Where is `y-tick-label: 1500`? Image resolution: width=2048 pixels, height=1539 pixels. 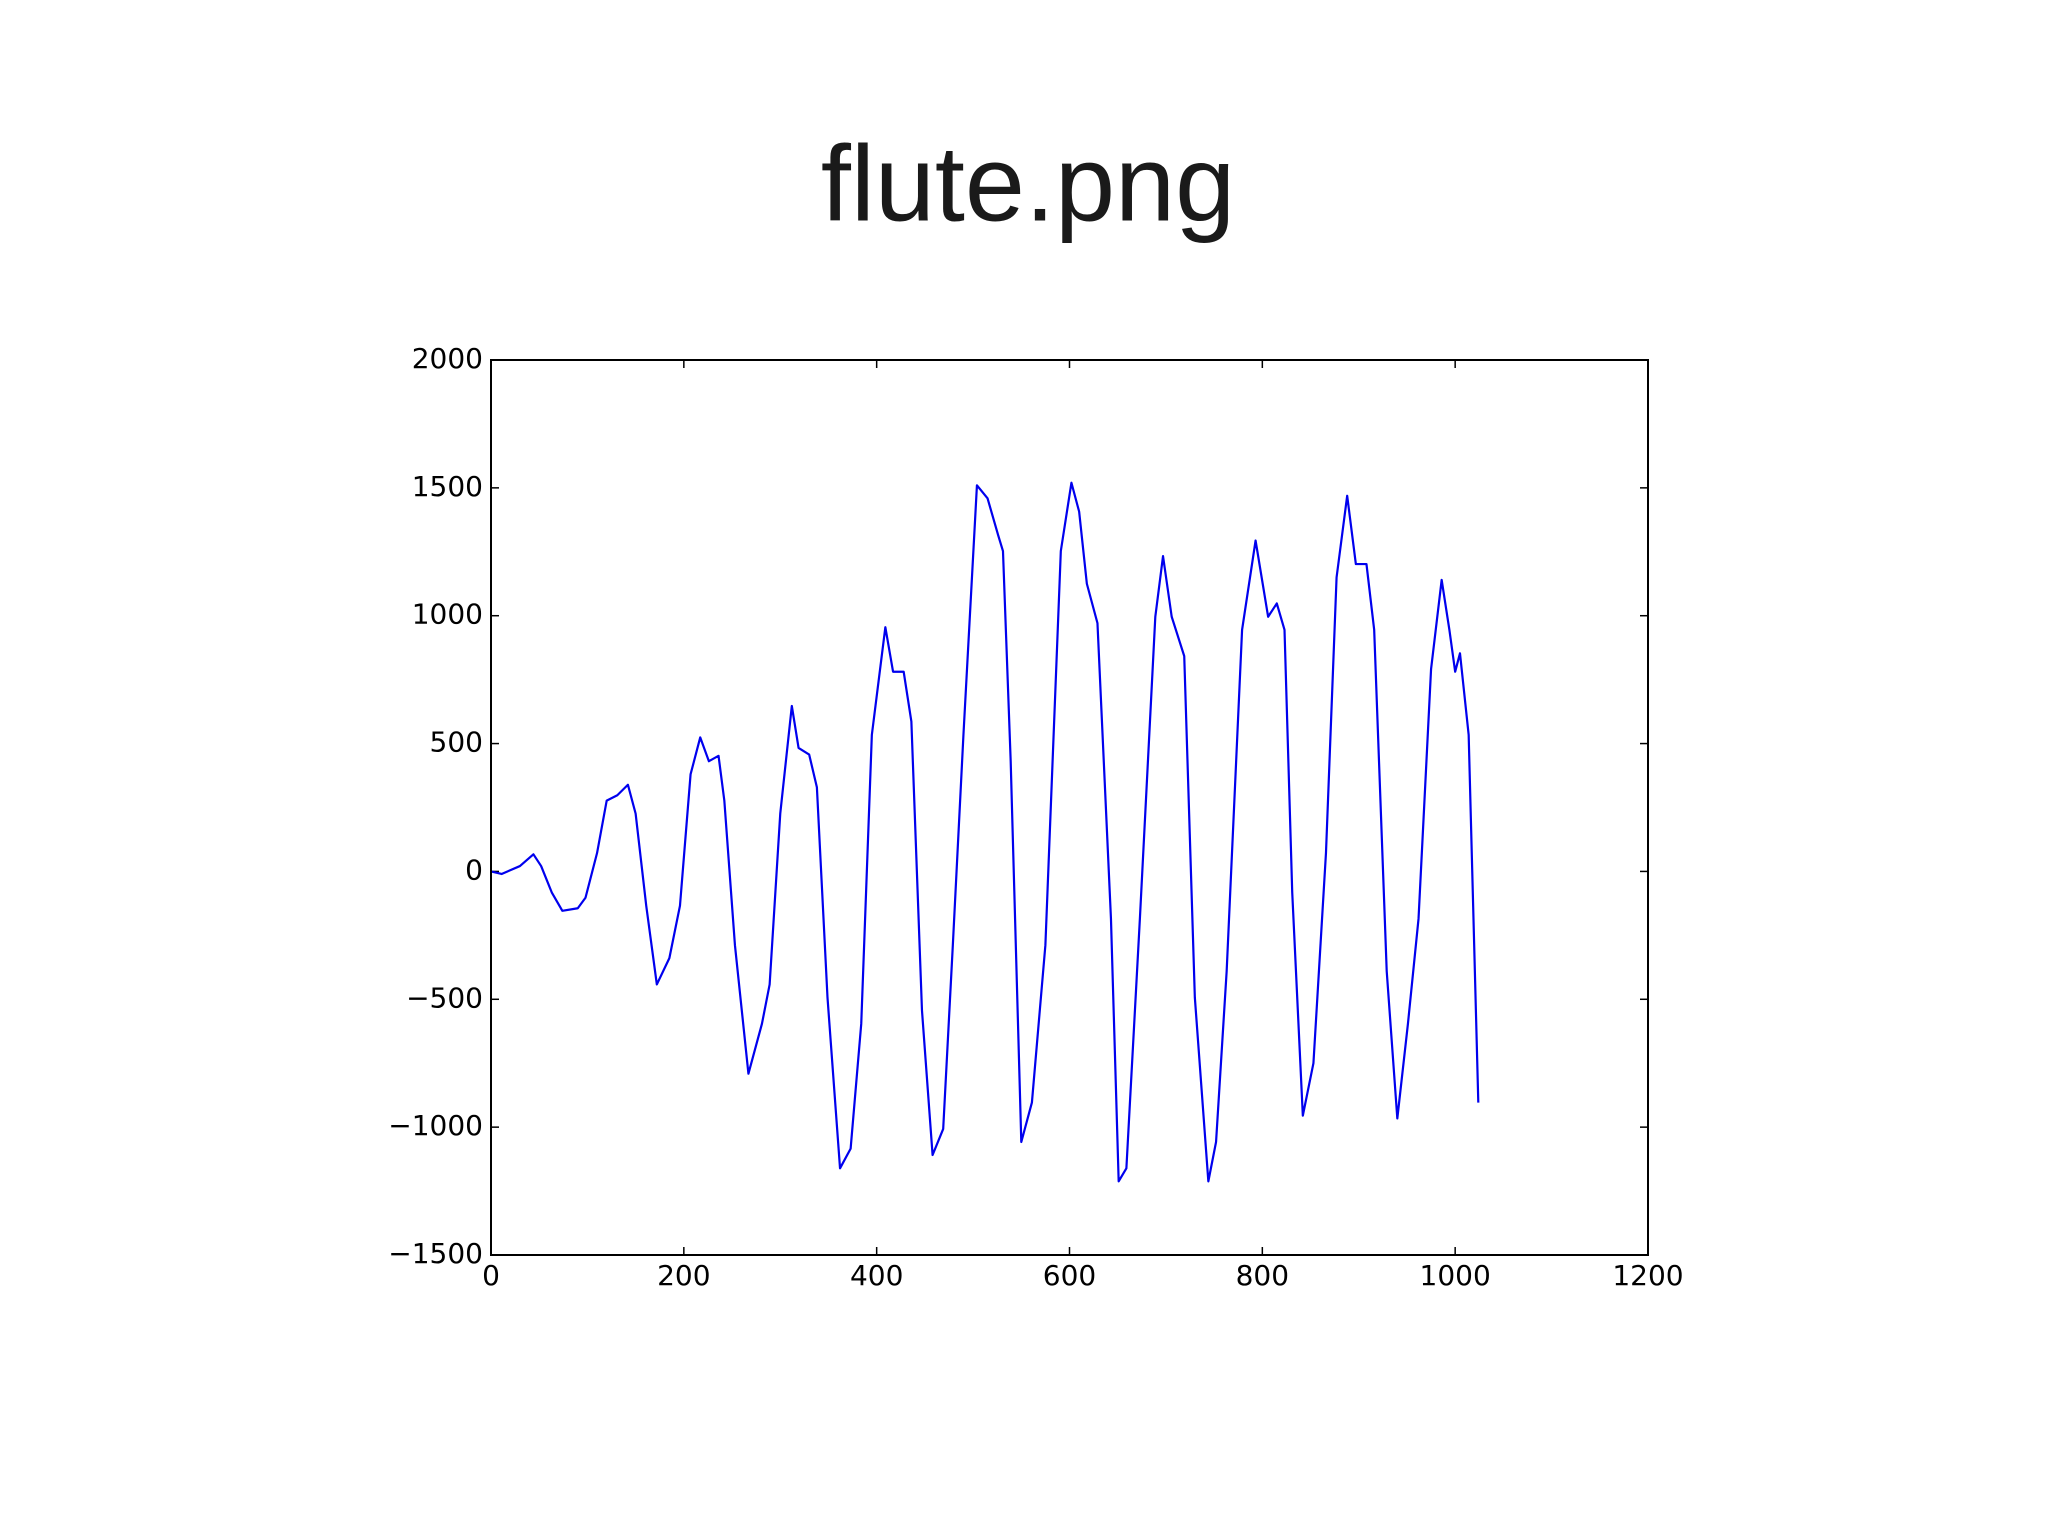
y-tick-label: 1500 is located at coordinates (447, 486).